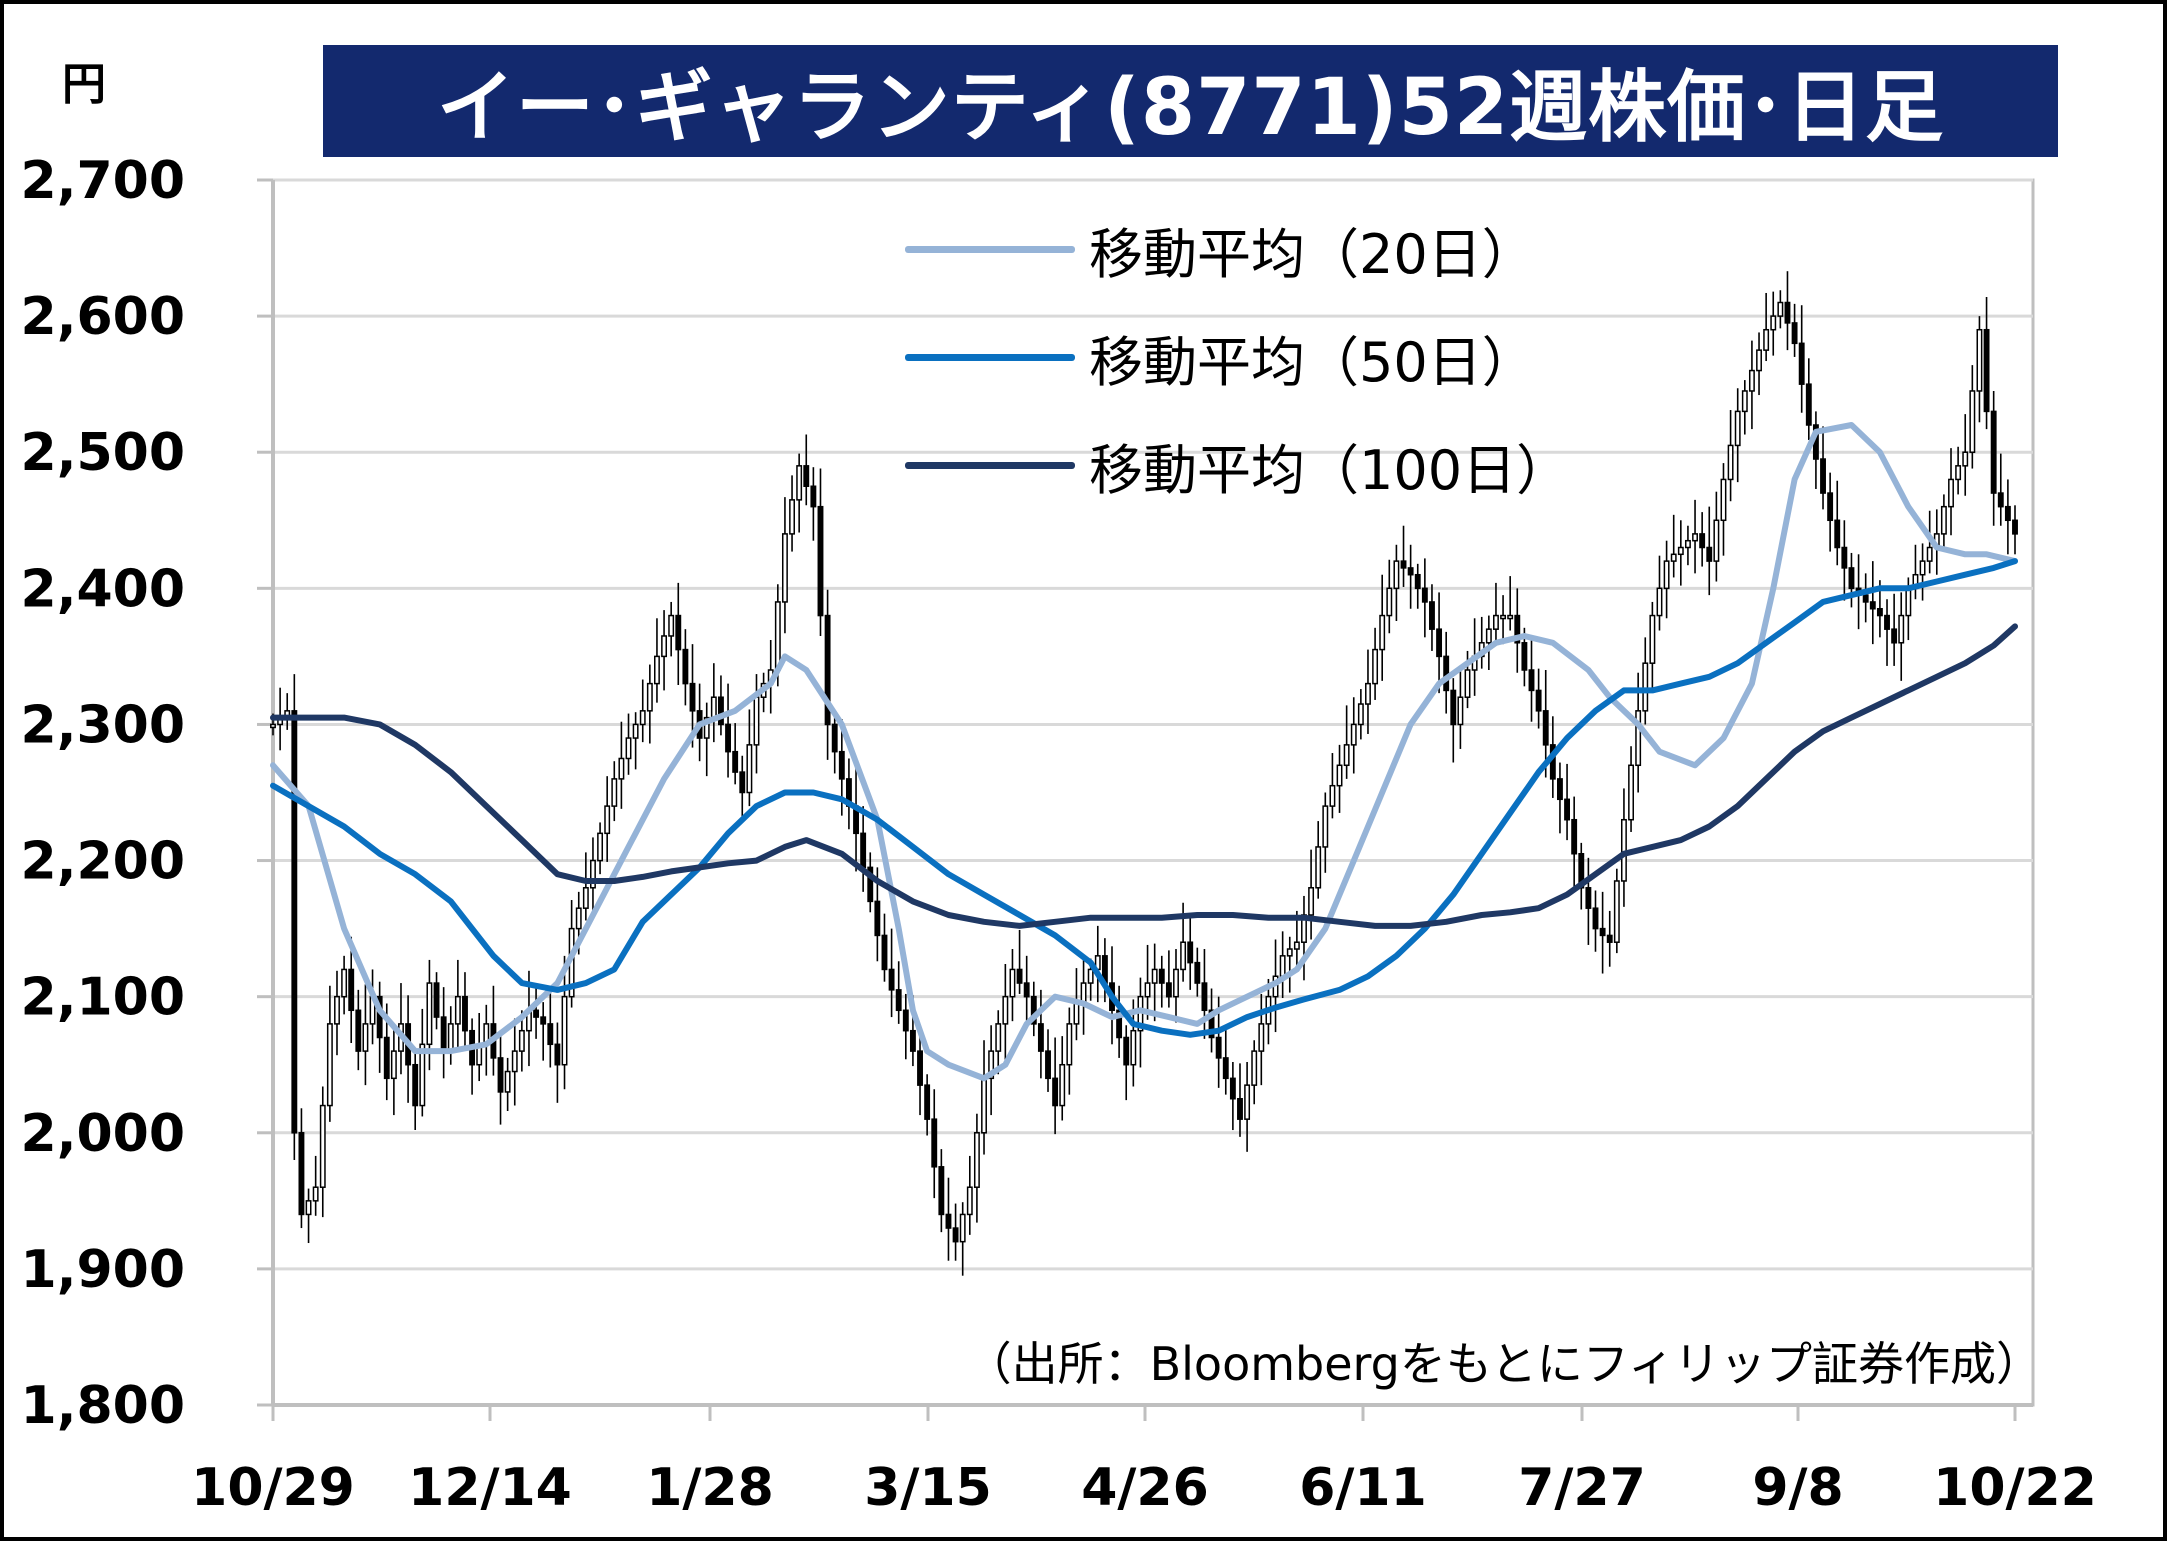 The image size is (2167, 1541). What do you see at coordinates (1503, 1364) in the screenshot?
I see `source-note: （出所：Bloombergをもとにフィリップ証券作成）` at bounding box center [1503, 1364].